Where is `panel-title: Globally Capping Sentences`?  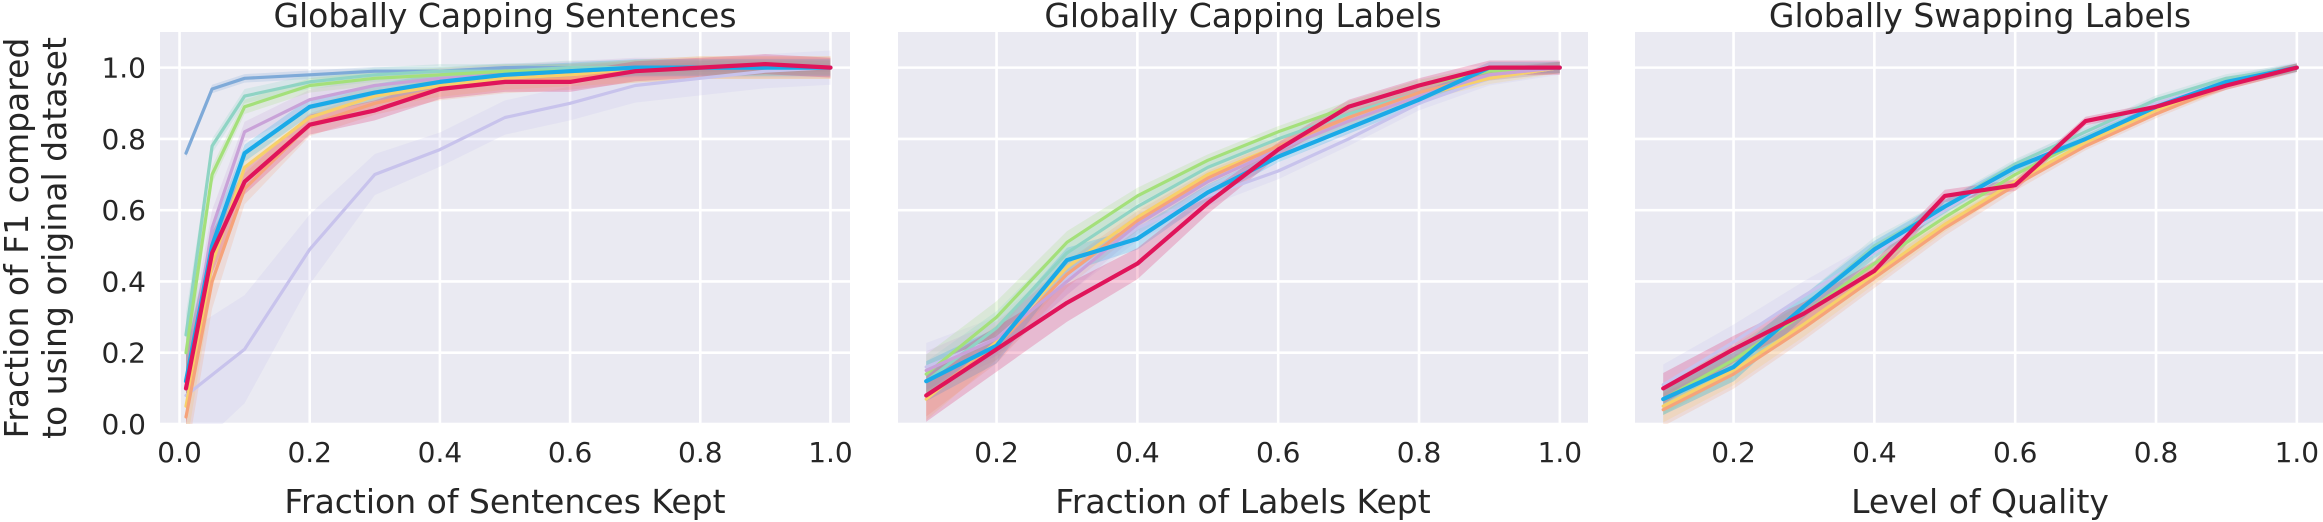
panel-title: Globally Capping Sentences is located at coordinates (504, 17).